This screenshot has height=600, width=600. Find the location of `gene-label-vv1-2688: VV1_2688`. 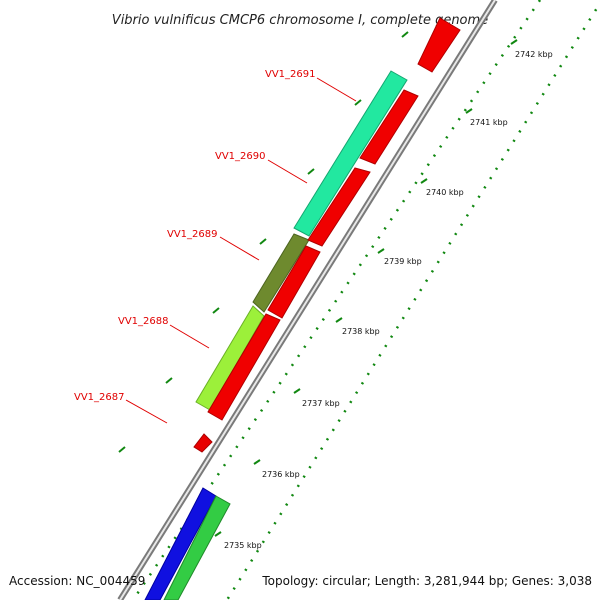

gene-label-vv1-2688: VV1_2688 is located at coordinates (143, 321).